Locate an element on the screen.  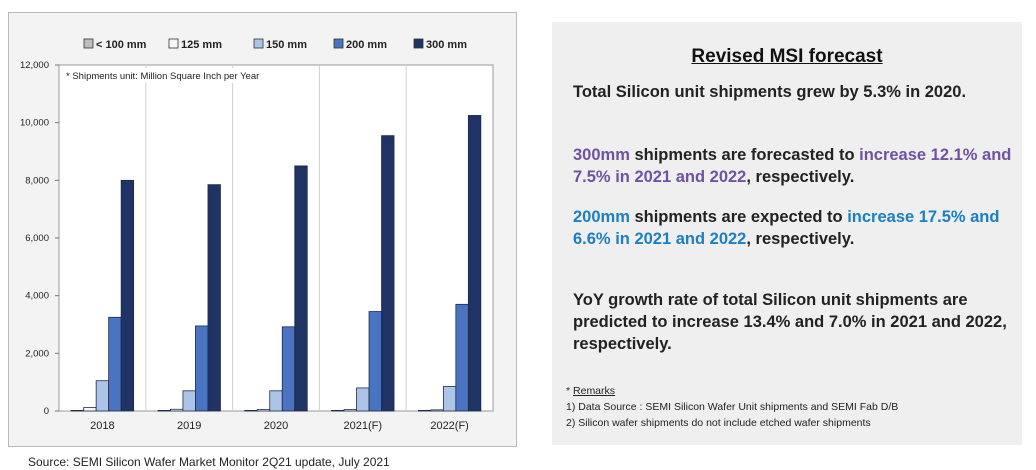
legend-label: 300 mm is located at coordinates (446, 45).